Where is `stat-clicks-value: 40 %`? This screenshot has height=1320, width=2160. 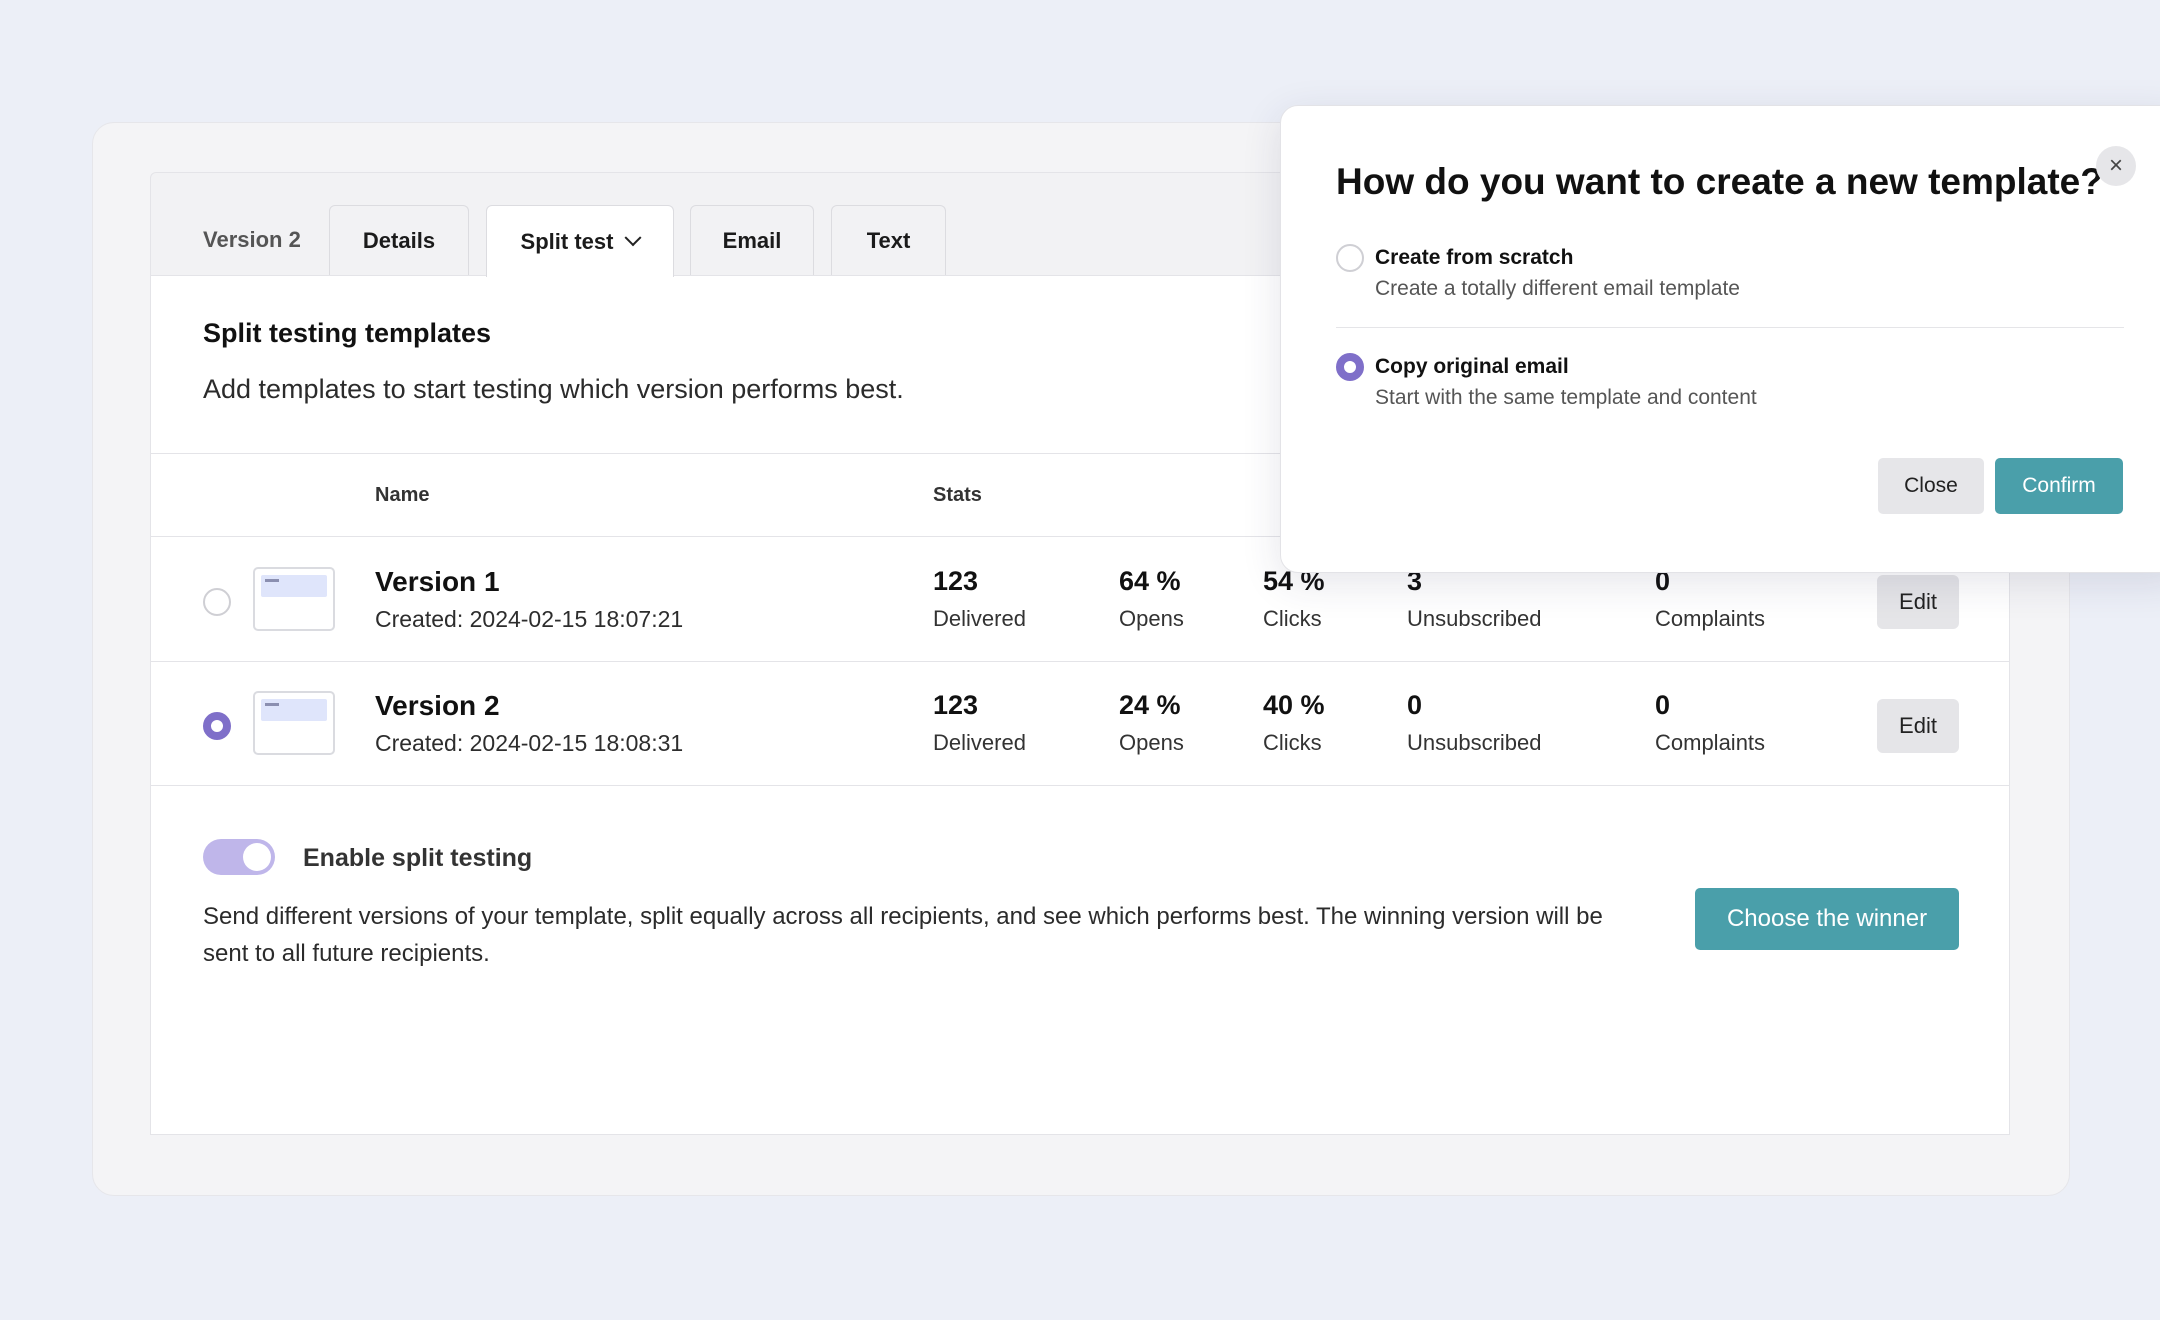
stat-clicks-value: 40 % is located at coordinates (1294, 705).